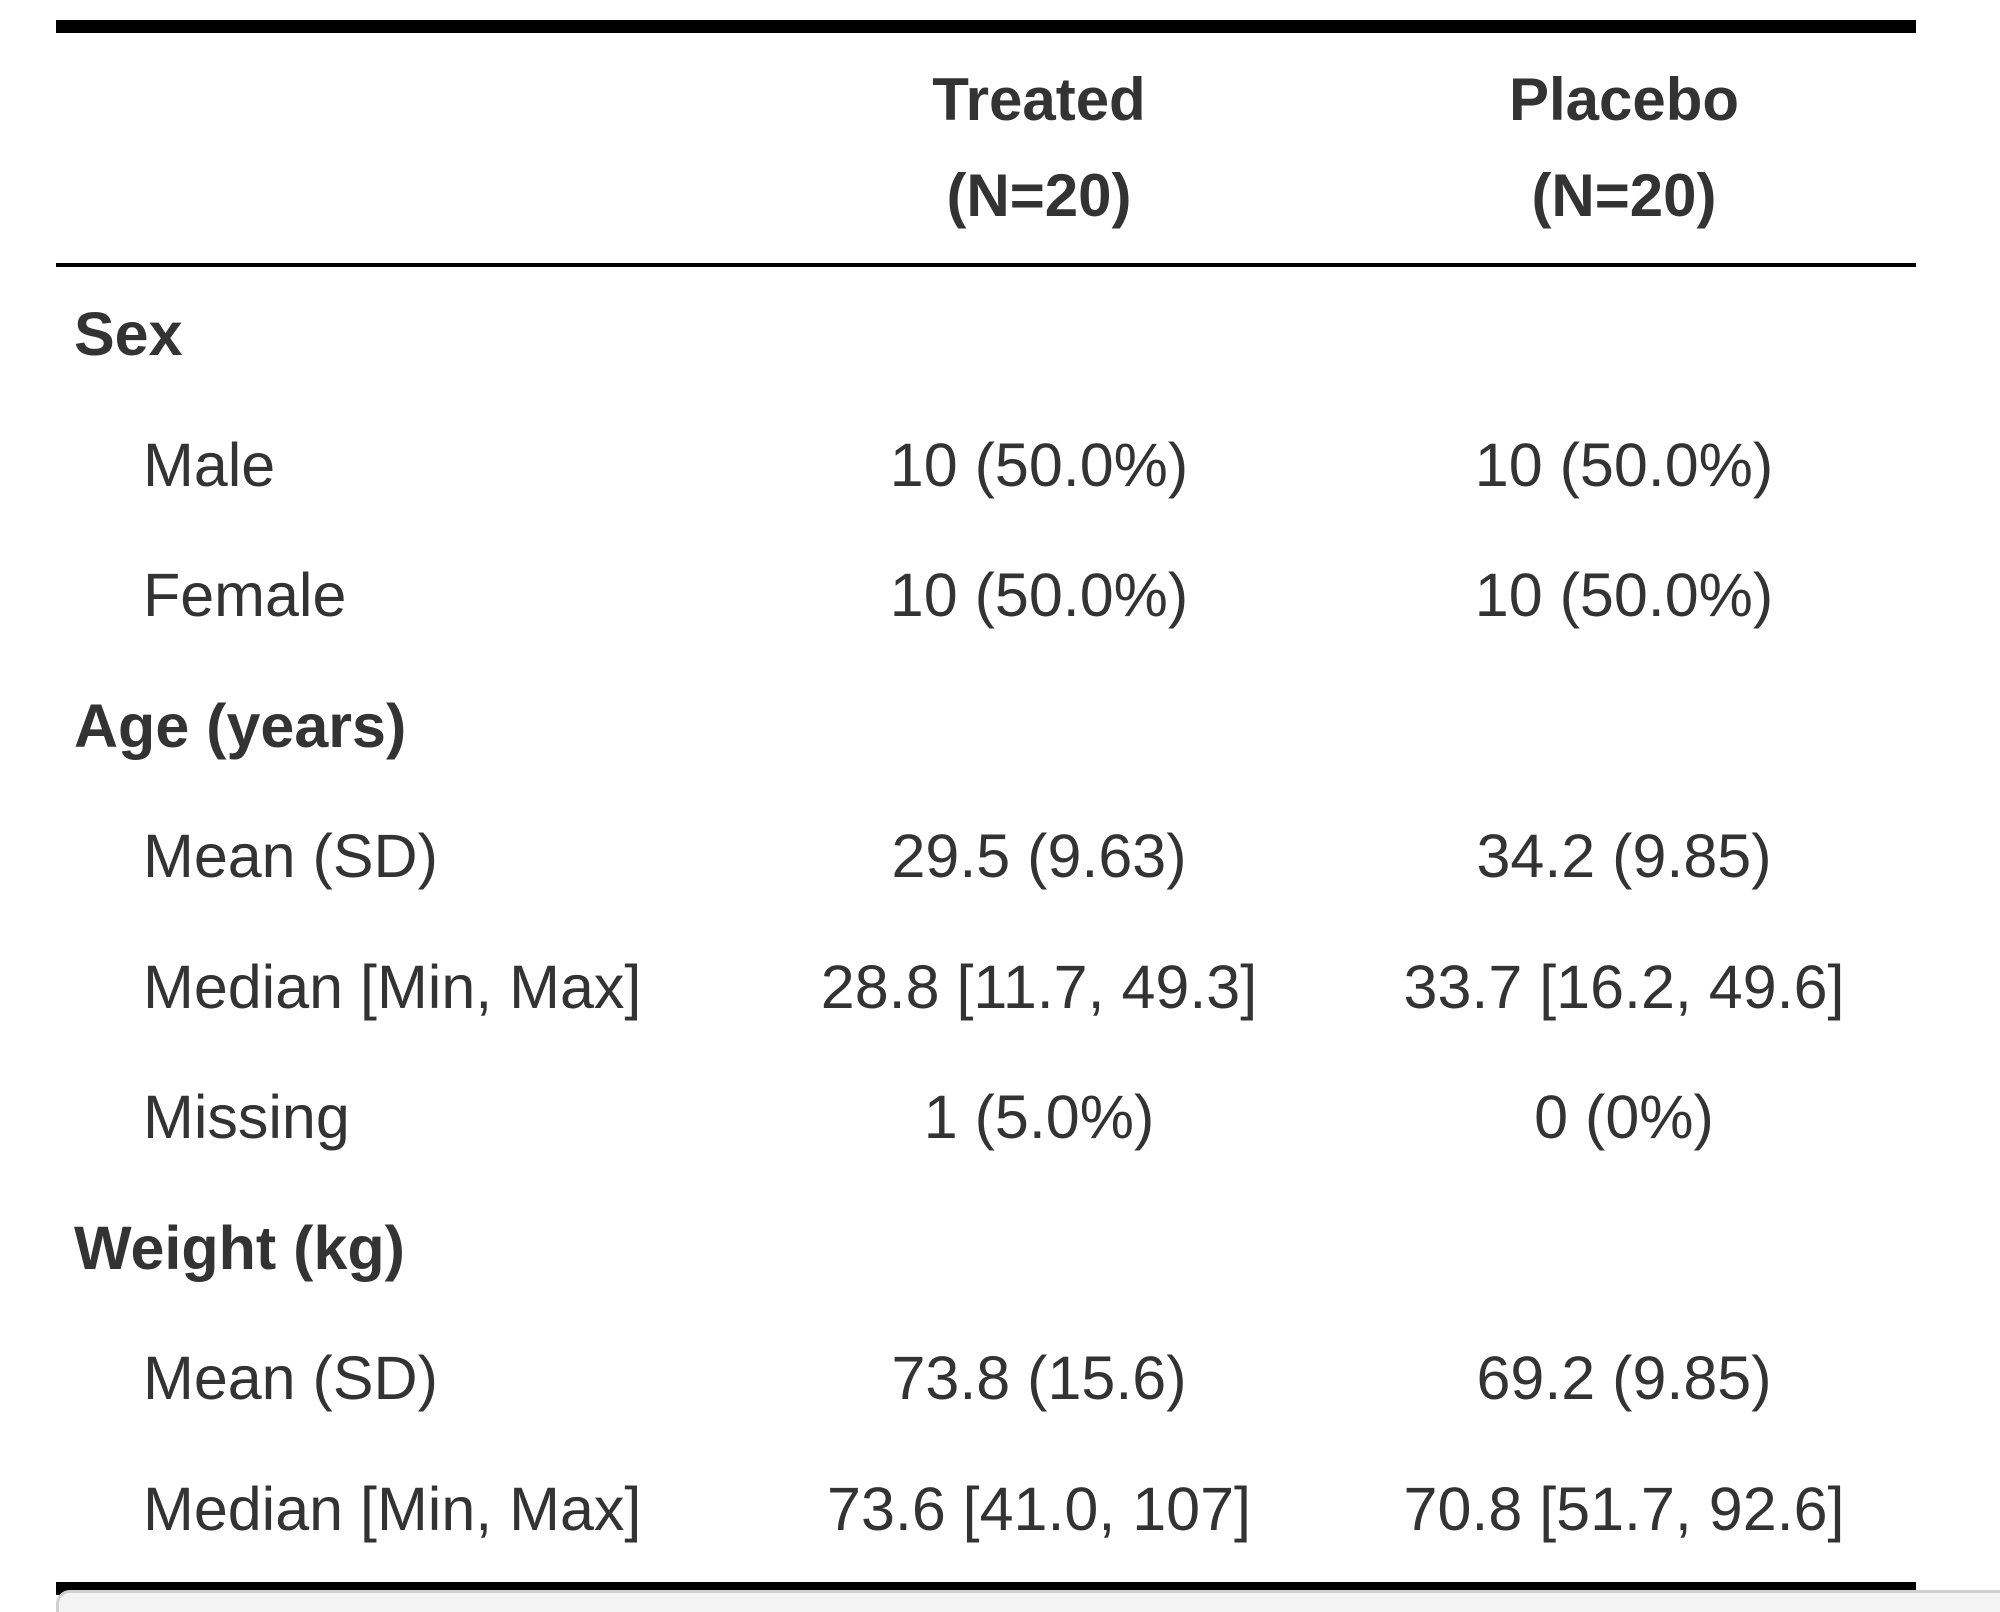  What do you see at coordinates (986, 265) in the screenshot?
I see `header-rule` at bounding box center [986, 265].